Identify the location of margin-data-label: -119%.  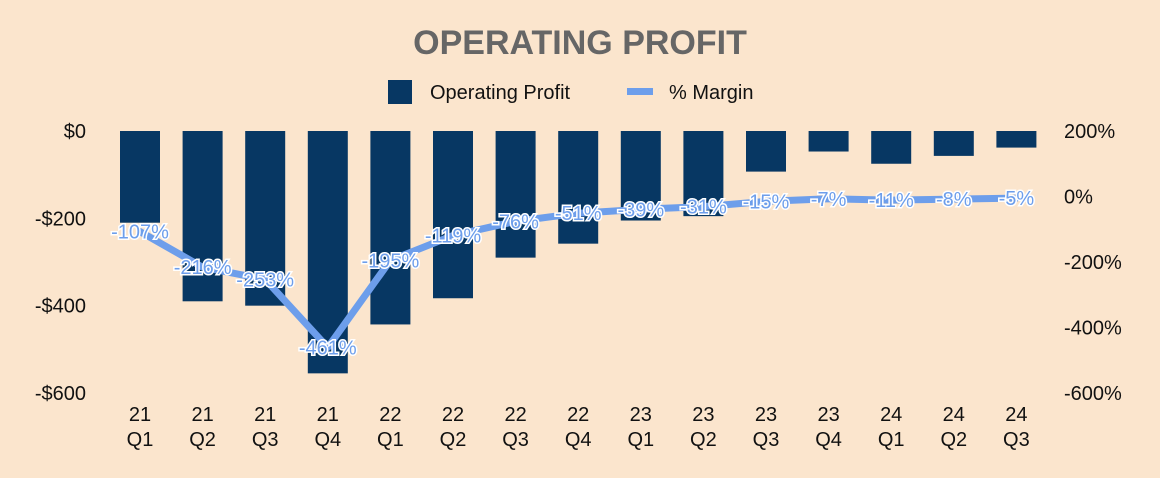
(453, 236).